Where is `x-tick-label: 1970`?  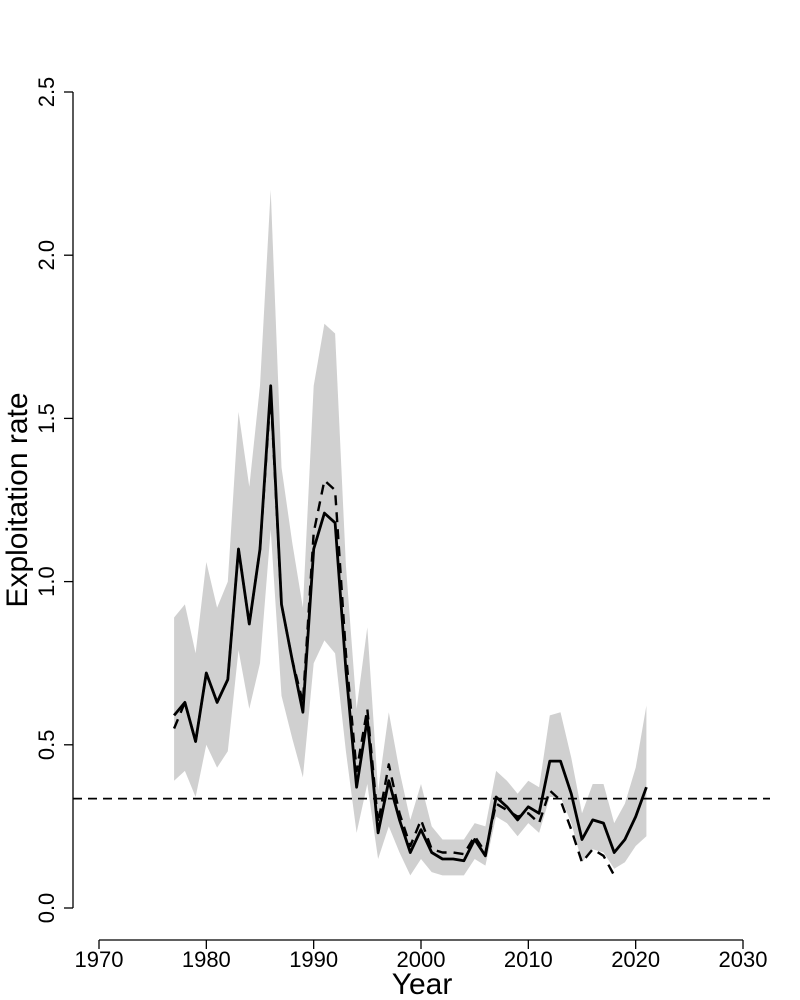 x-tick-label: 1970 is located at coordinates (99, 959).